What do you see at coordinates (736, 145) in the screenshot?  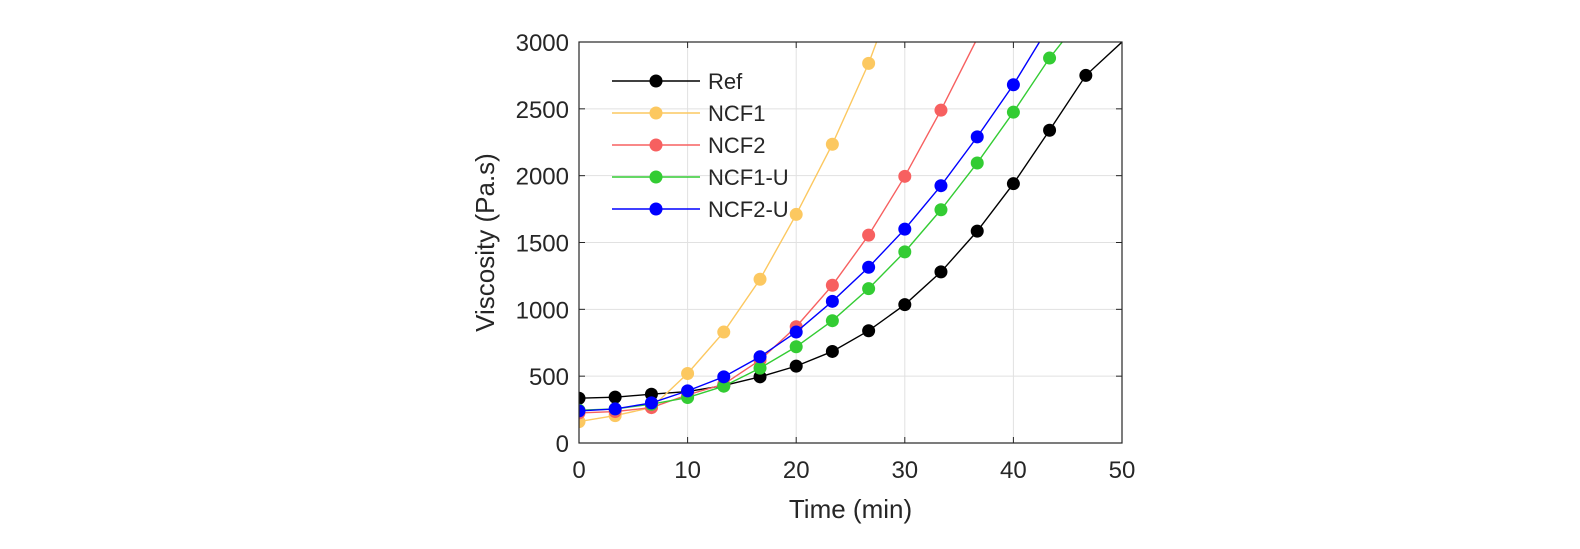 I see `legend-label: NCF2` at bounding box center [736, 145].